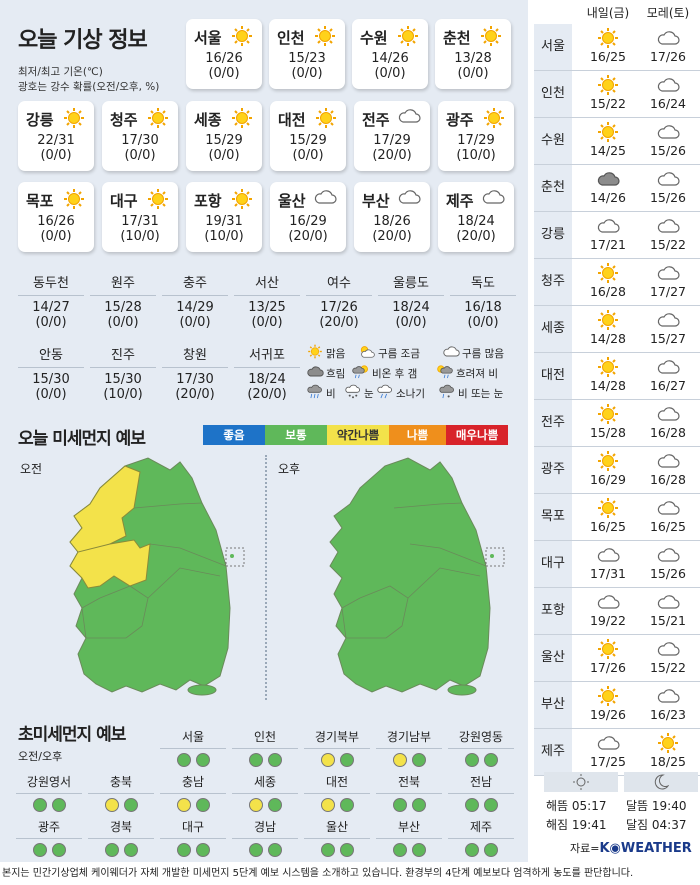 The height and width of the screenshot is (885, 700). Describe the element at coordinates (668, 327) in the screenshot. I see `dayafter-cell: 15/27` at that location.